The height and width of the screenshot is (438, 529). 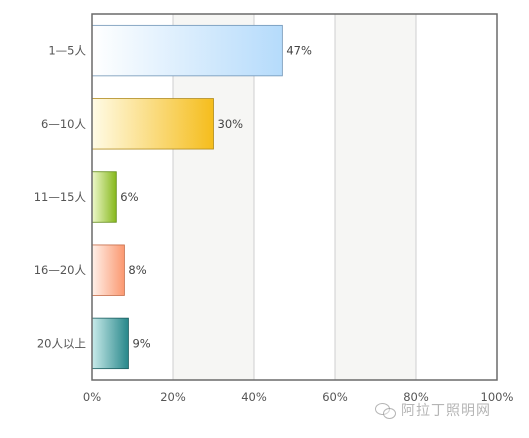 I want to click on grid-band, so click(x=375, y=197).